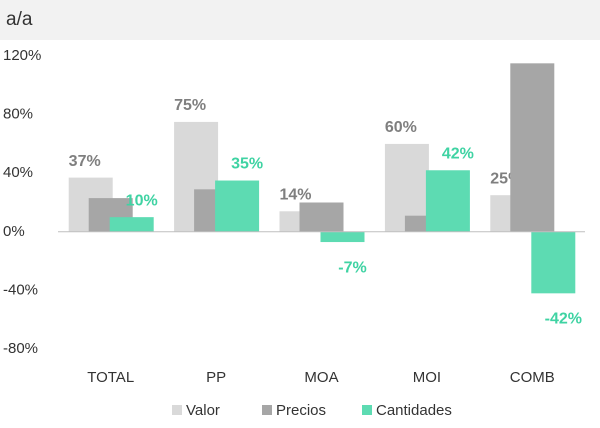 This screenshot has height=428, width=600. What do you see at coordinates (427, 377) in the screenshot?
I see `x-tick-label: MOI` at bounding box center [427, 377].